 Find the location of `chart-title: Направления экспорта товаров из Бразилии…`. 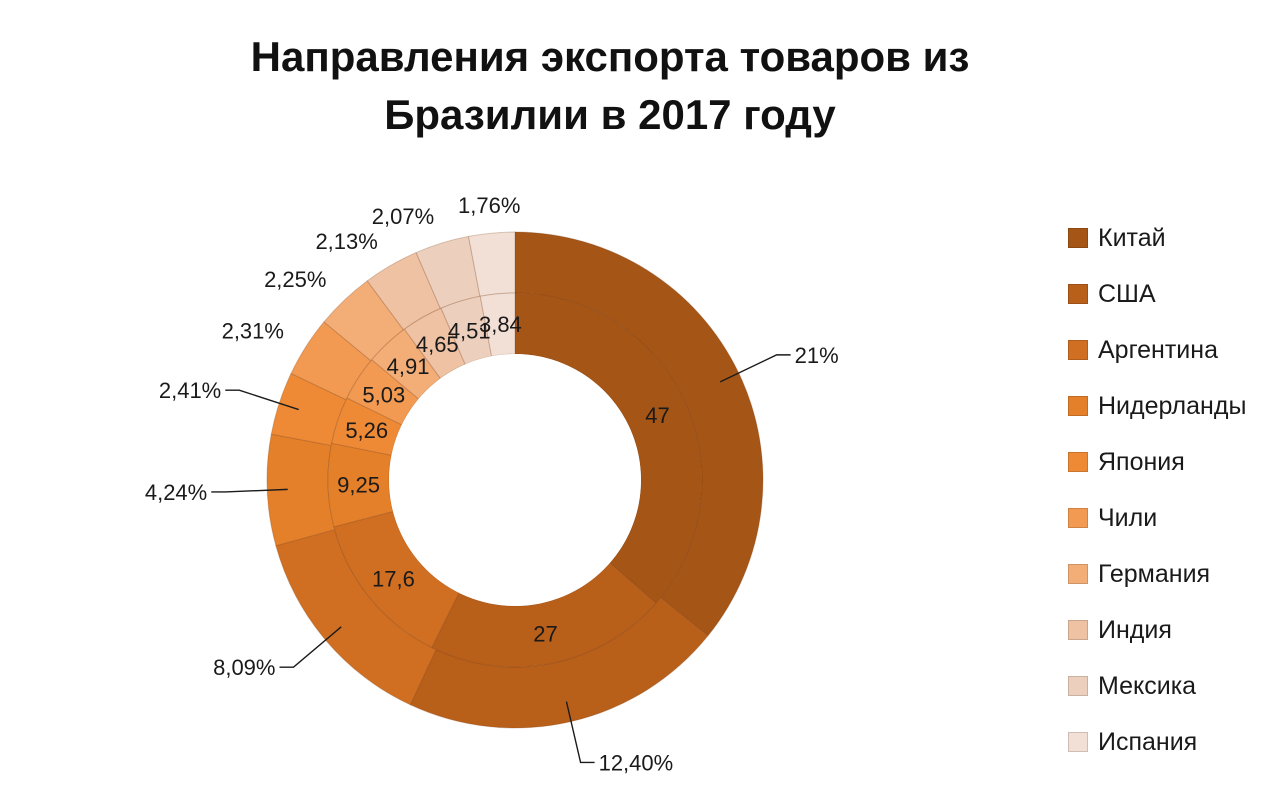

chart-title: Направления экспорта товаров из Бразилии… is located at coordinates (610, 86).